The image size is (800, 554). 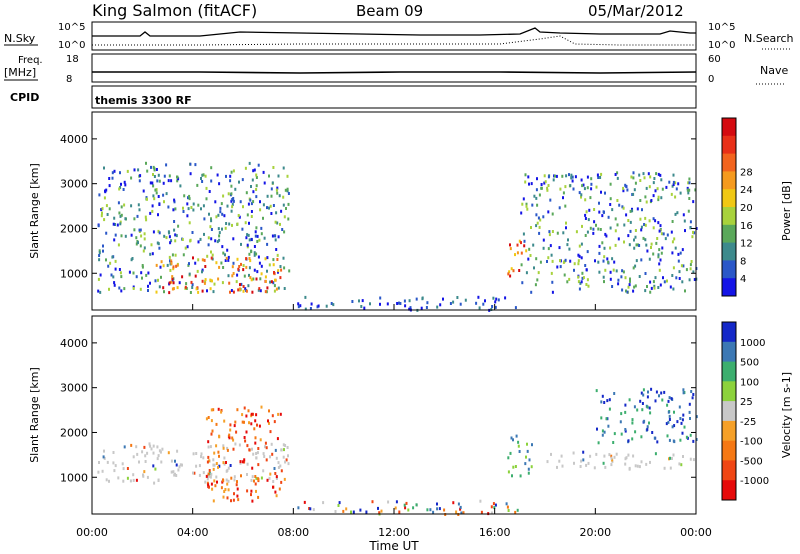 What do you see at coordinates (389, 11) in the screenshot?
I see `beam-title: Beam 09` at bounding box center [389, 11].